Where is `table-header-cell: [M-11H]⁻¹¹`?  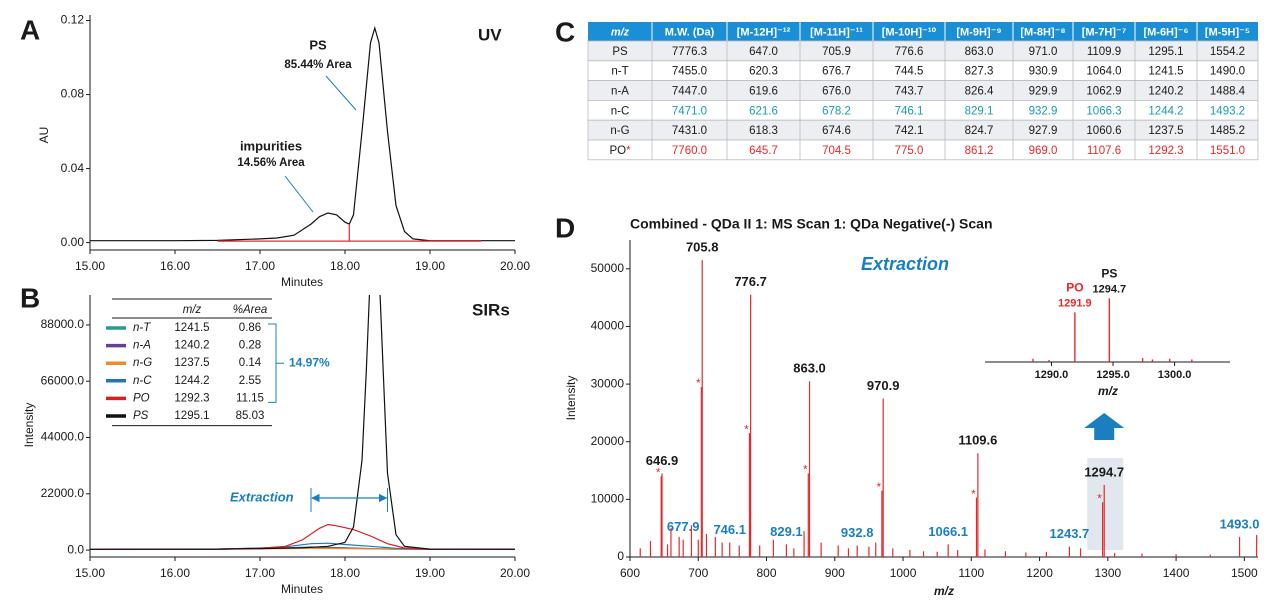
table-header-cell: [M-11H]⁻¹¹ is located at coordinates (836, 32).